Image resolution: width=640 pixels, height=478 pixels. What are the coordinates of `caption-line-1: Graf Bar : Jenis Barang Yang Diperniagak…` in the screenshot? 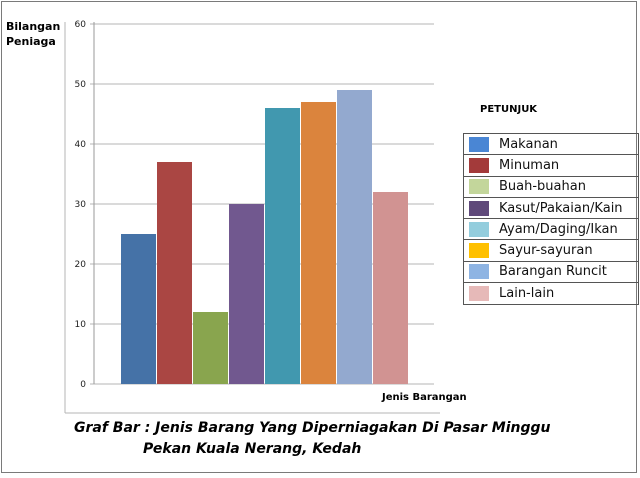 It's located at (312, 428).